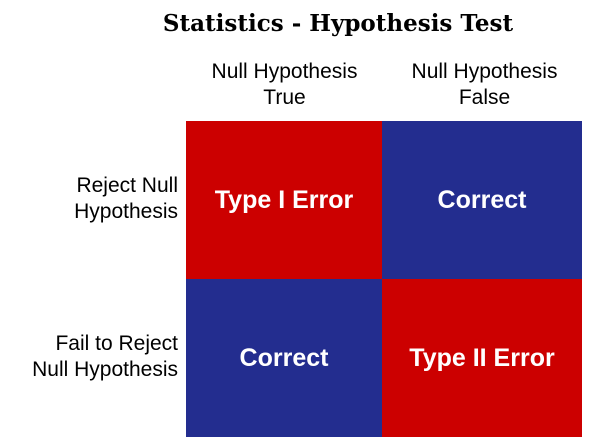 Image resolution: width=594 pixels, height=443 pixels. I want to click on row-header-line: Fail to Reject, so click(116, 343).